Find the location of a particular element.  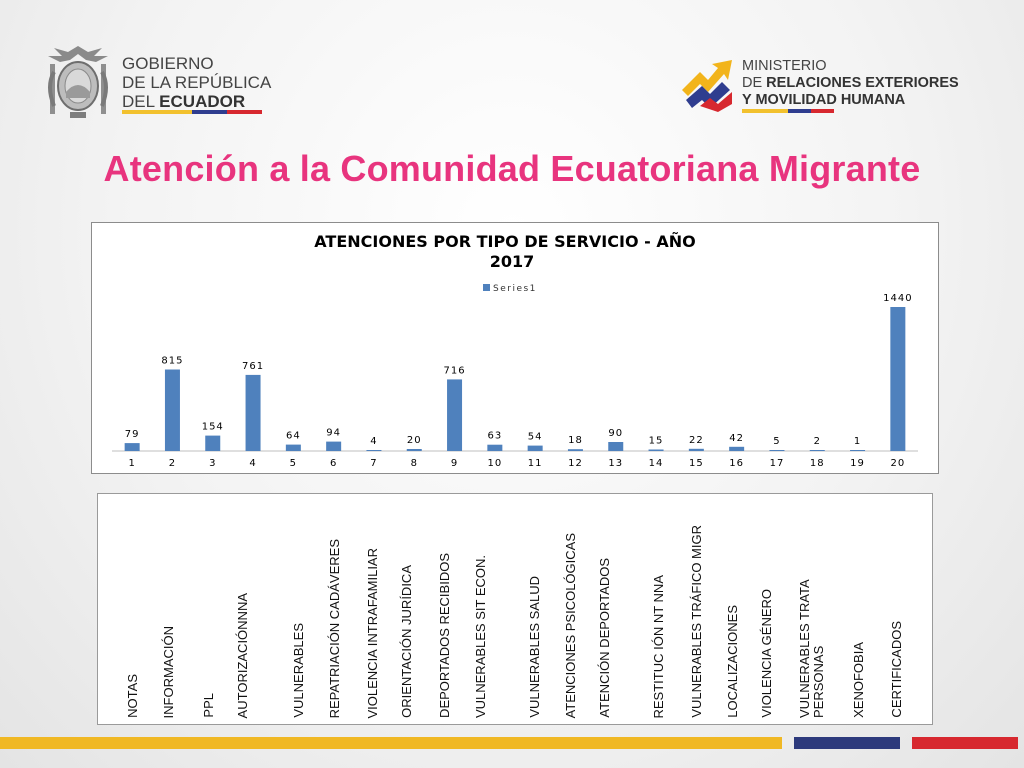

category-label-3: PPL is located at coordinates (208, 705).